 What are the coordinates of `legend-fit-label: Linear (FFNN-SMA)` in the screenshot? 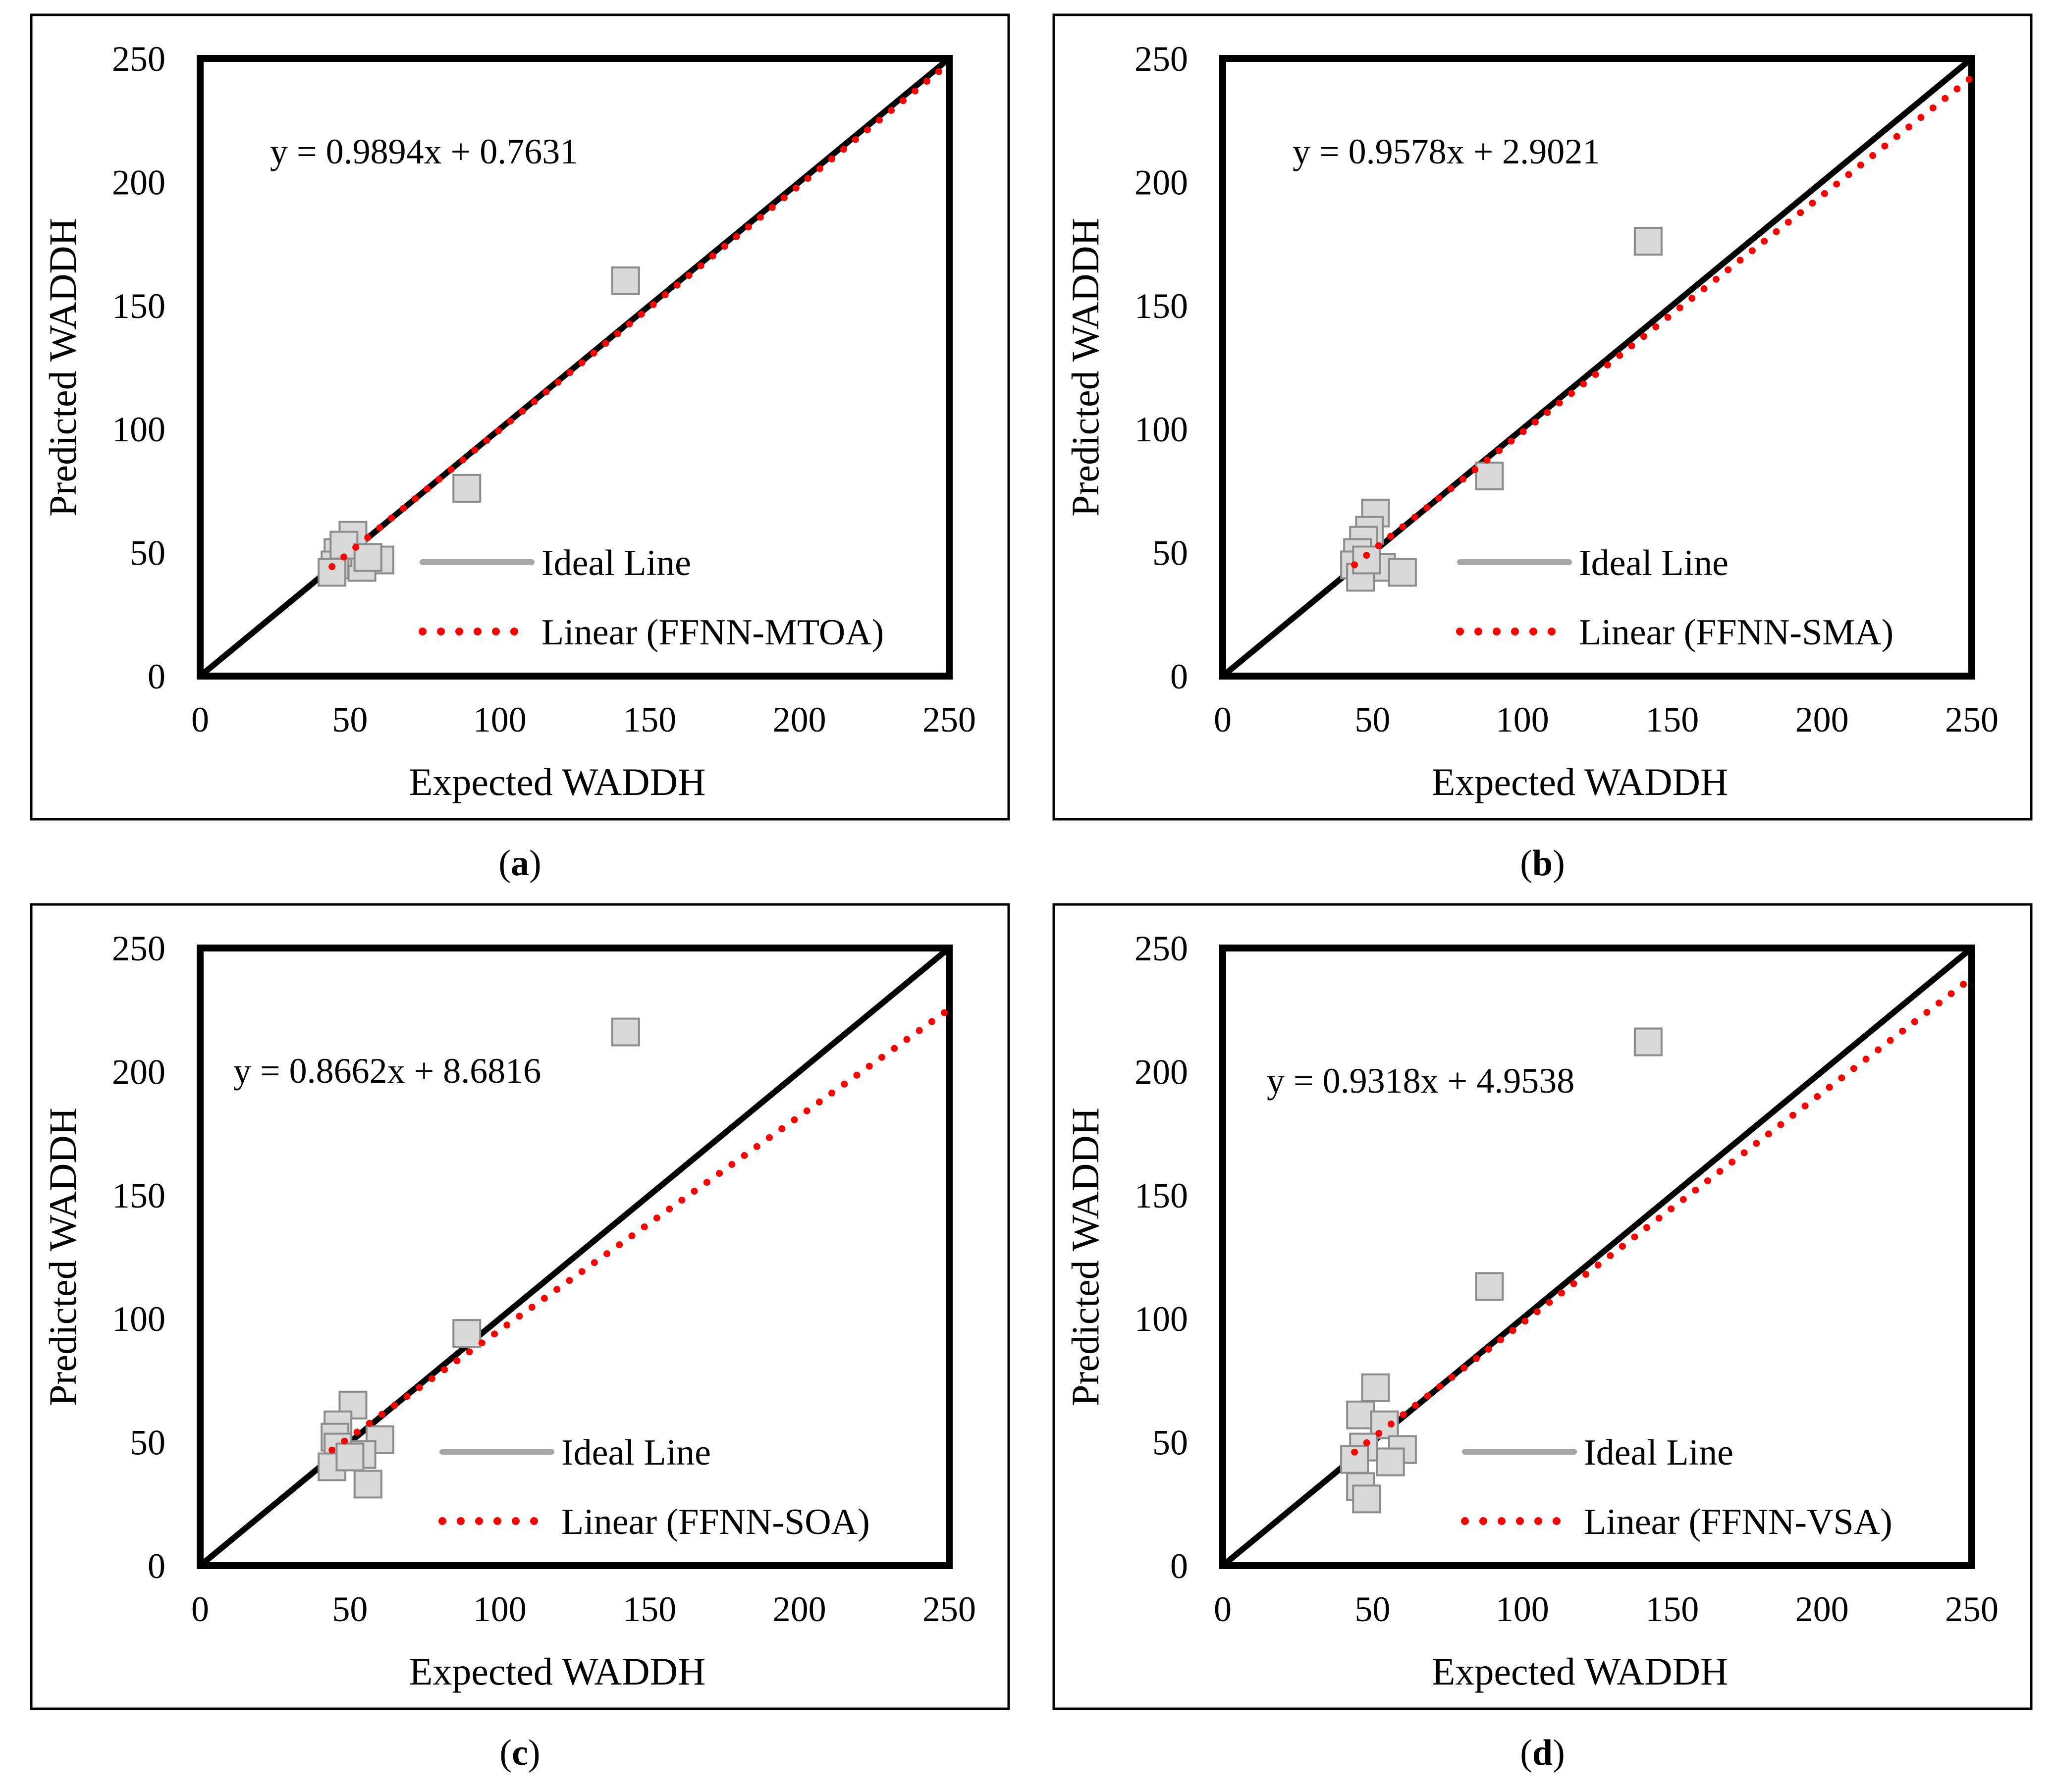 It's located at (1736, 633).